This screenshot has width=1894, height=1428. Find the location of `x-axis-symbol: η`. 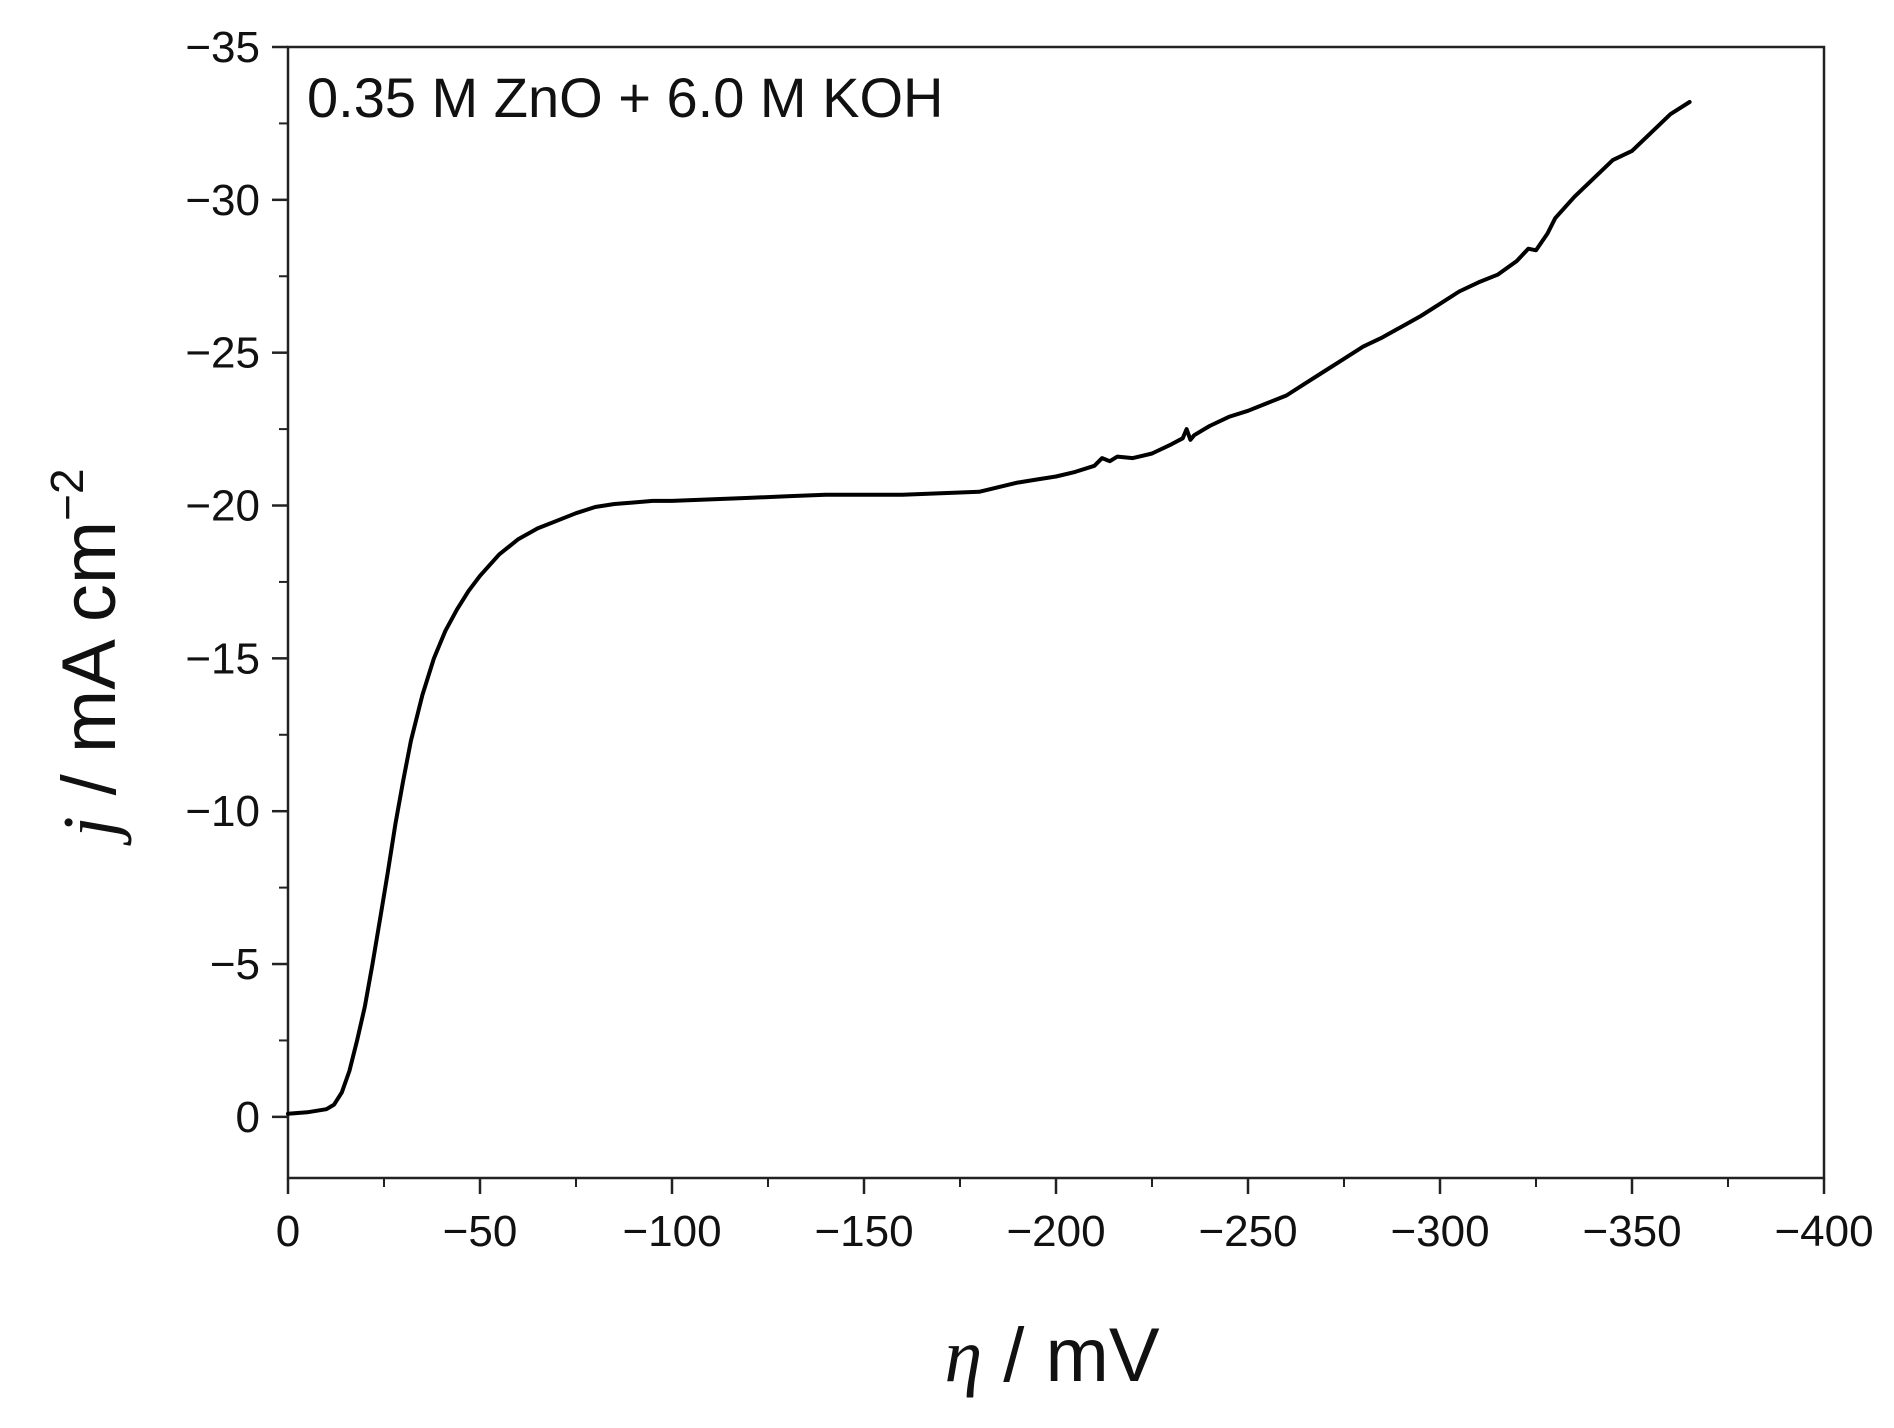

x-axis-symbol: η is located at coordinates (963, 1356).